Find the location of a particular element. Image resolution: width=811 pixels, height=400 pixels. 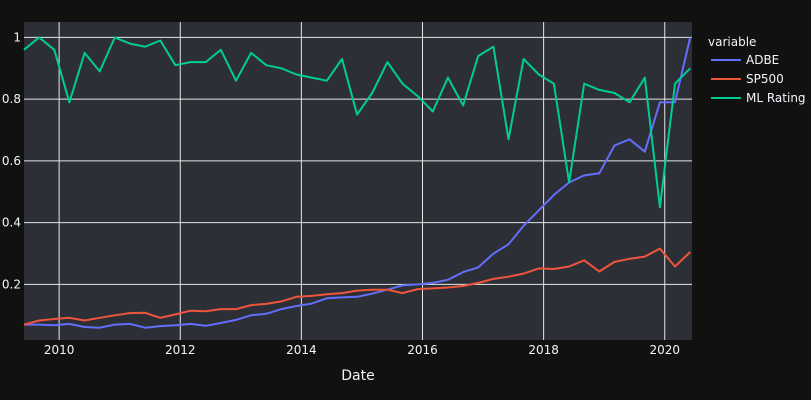

legend-label-ml-rating: ML Rating is located at coordinates (776, 98).